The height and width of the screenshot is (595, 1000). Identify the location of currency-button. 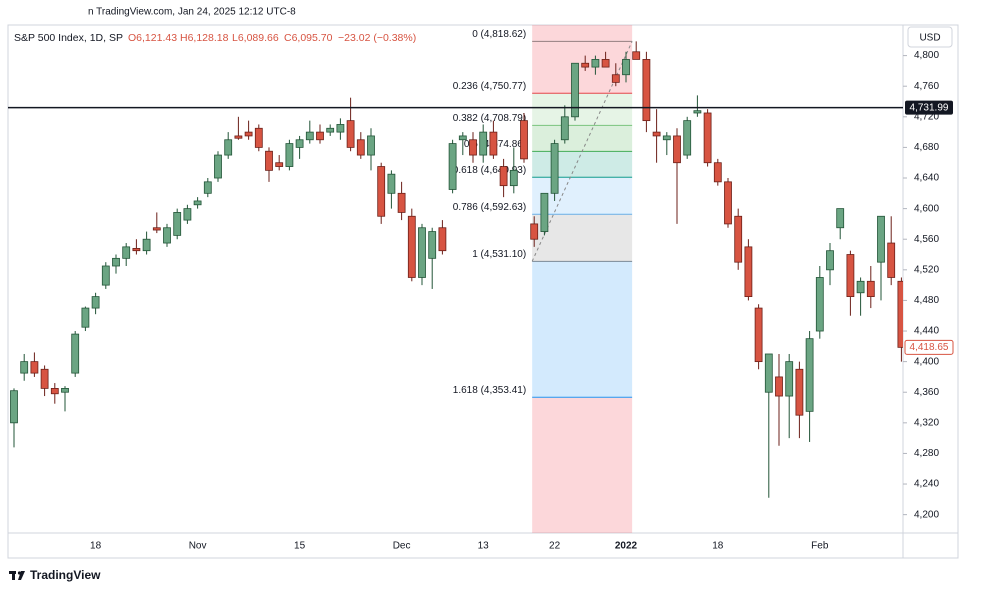
(930, 37).